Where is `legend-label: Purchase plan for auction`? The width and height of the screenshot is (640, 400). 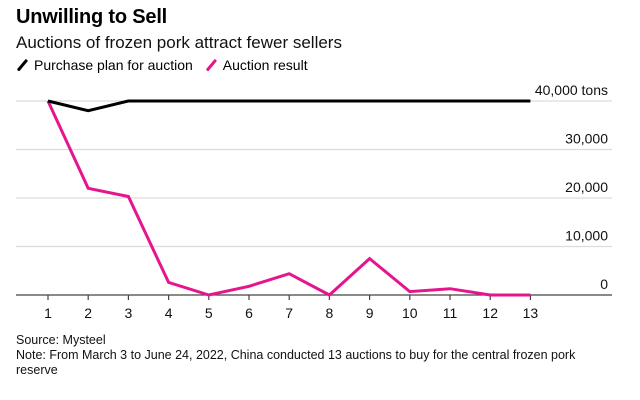 legend-label: Purchase plan for auction is located at coordinates (113, 65).